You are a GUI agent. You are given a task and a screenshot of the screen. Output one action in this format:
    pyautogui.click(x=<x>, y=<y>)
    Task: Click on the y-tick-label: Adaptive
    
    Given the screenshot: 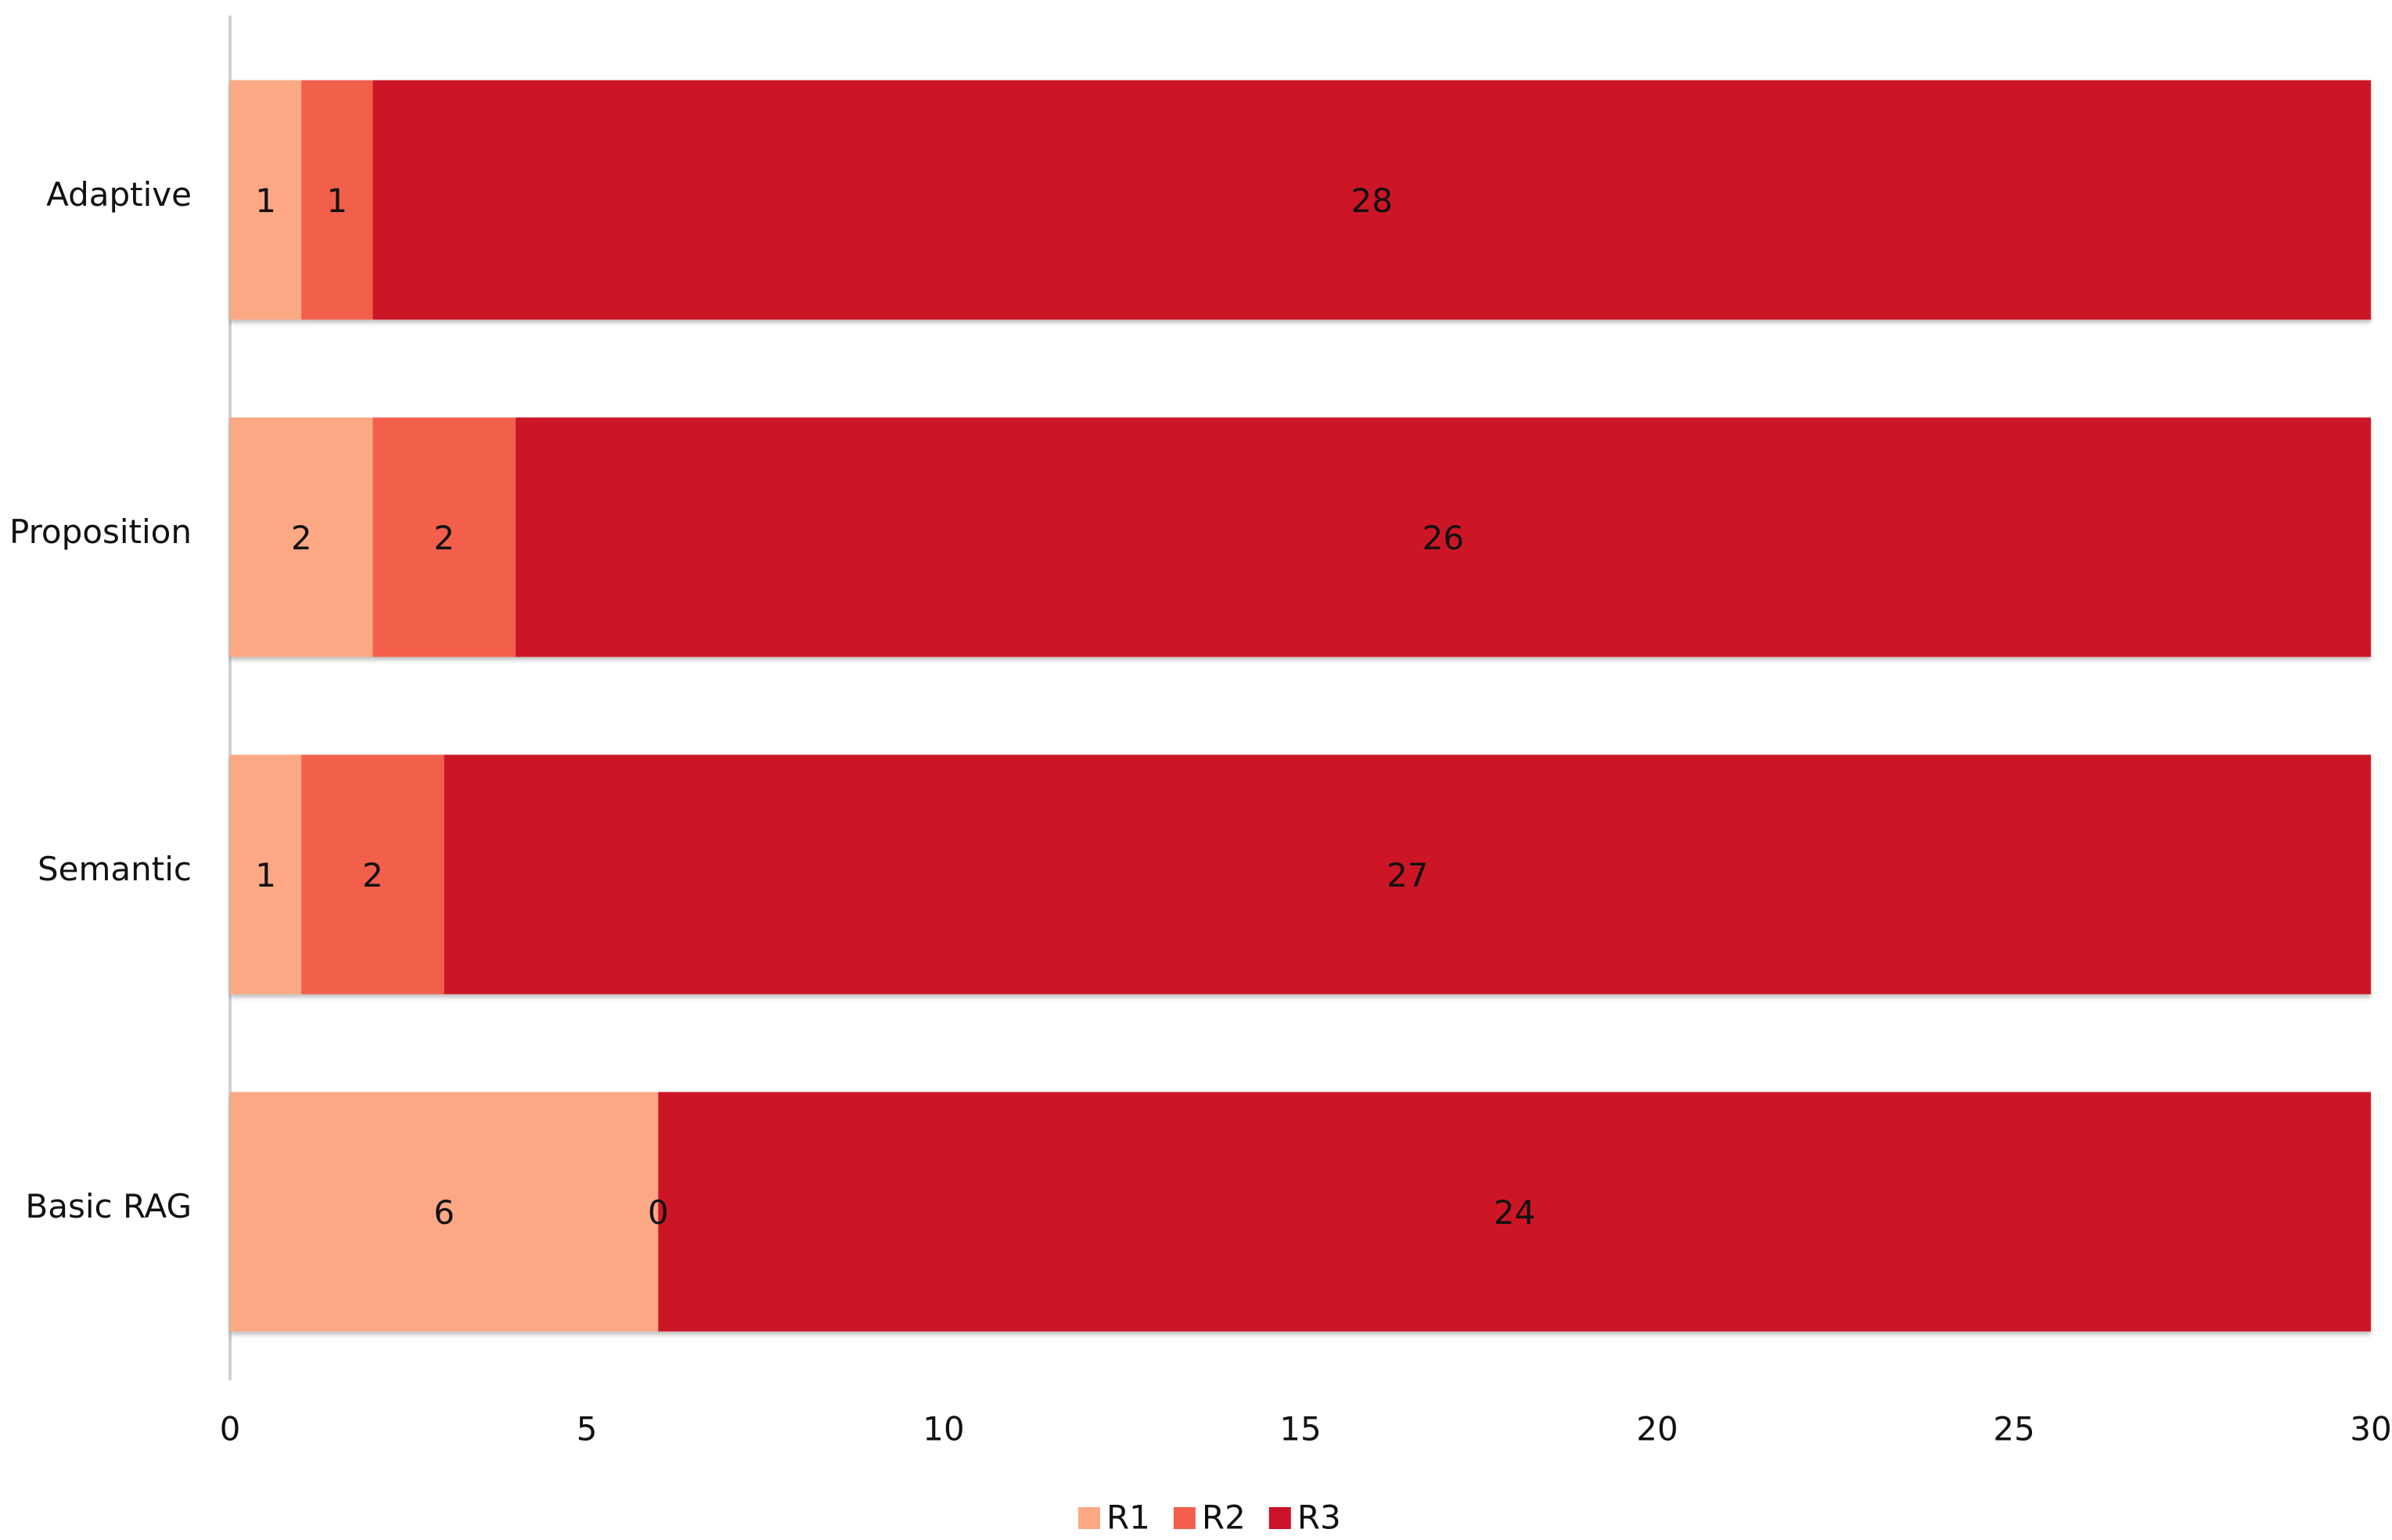 What is the action you would take?
    pyautogui.click(x=119, y=194)
    